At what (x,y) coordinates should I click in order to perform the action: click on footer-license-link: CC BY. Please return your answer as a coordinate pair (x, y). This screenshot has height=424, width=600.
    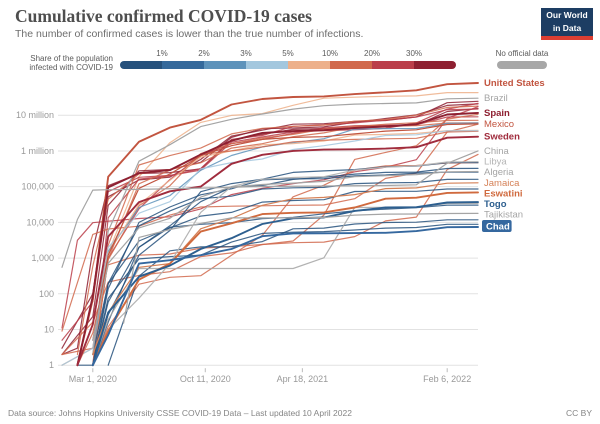
    Looking at the image, I should click on (579, 413).